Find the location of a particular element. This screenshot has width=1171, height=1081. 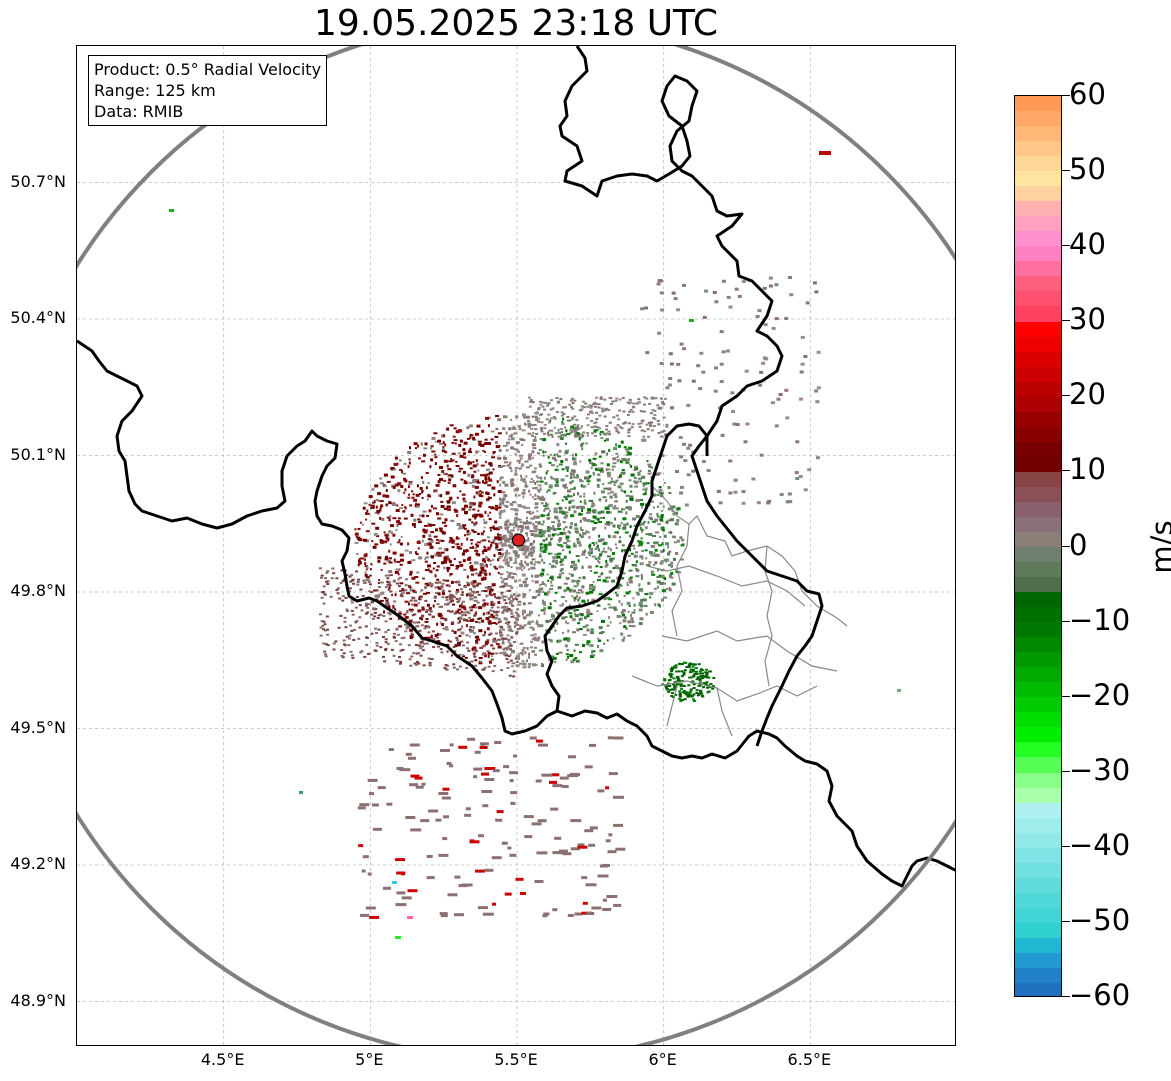

colorbar-tick-mark is located at coordinates (1066, 921).